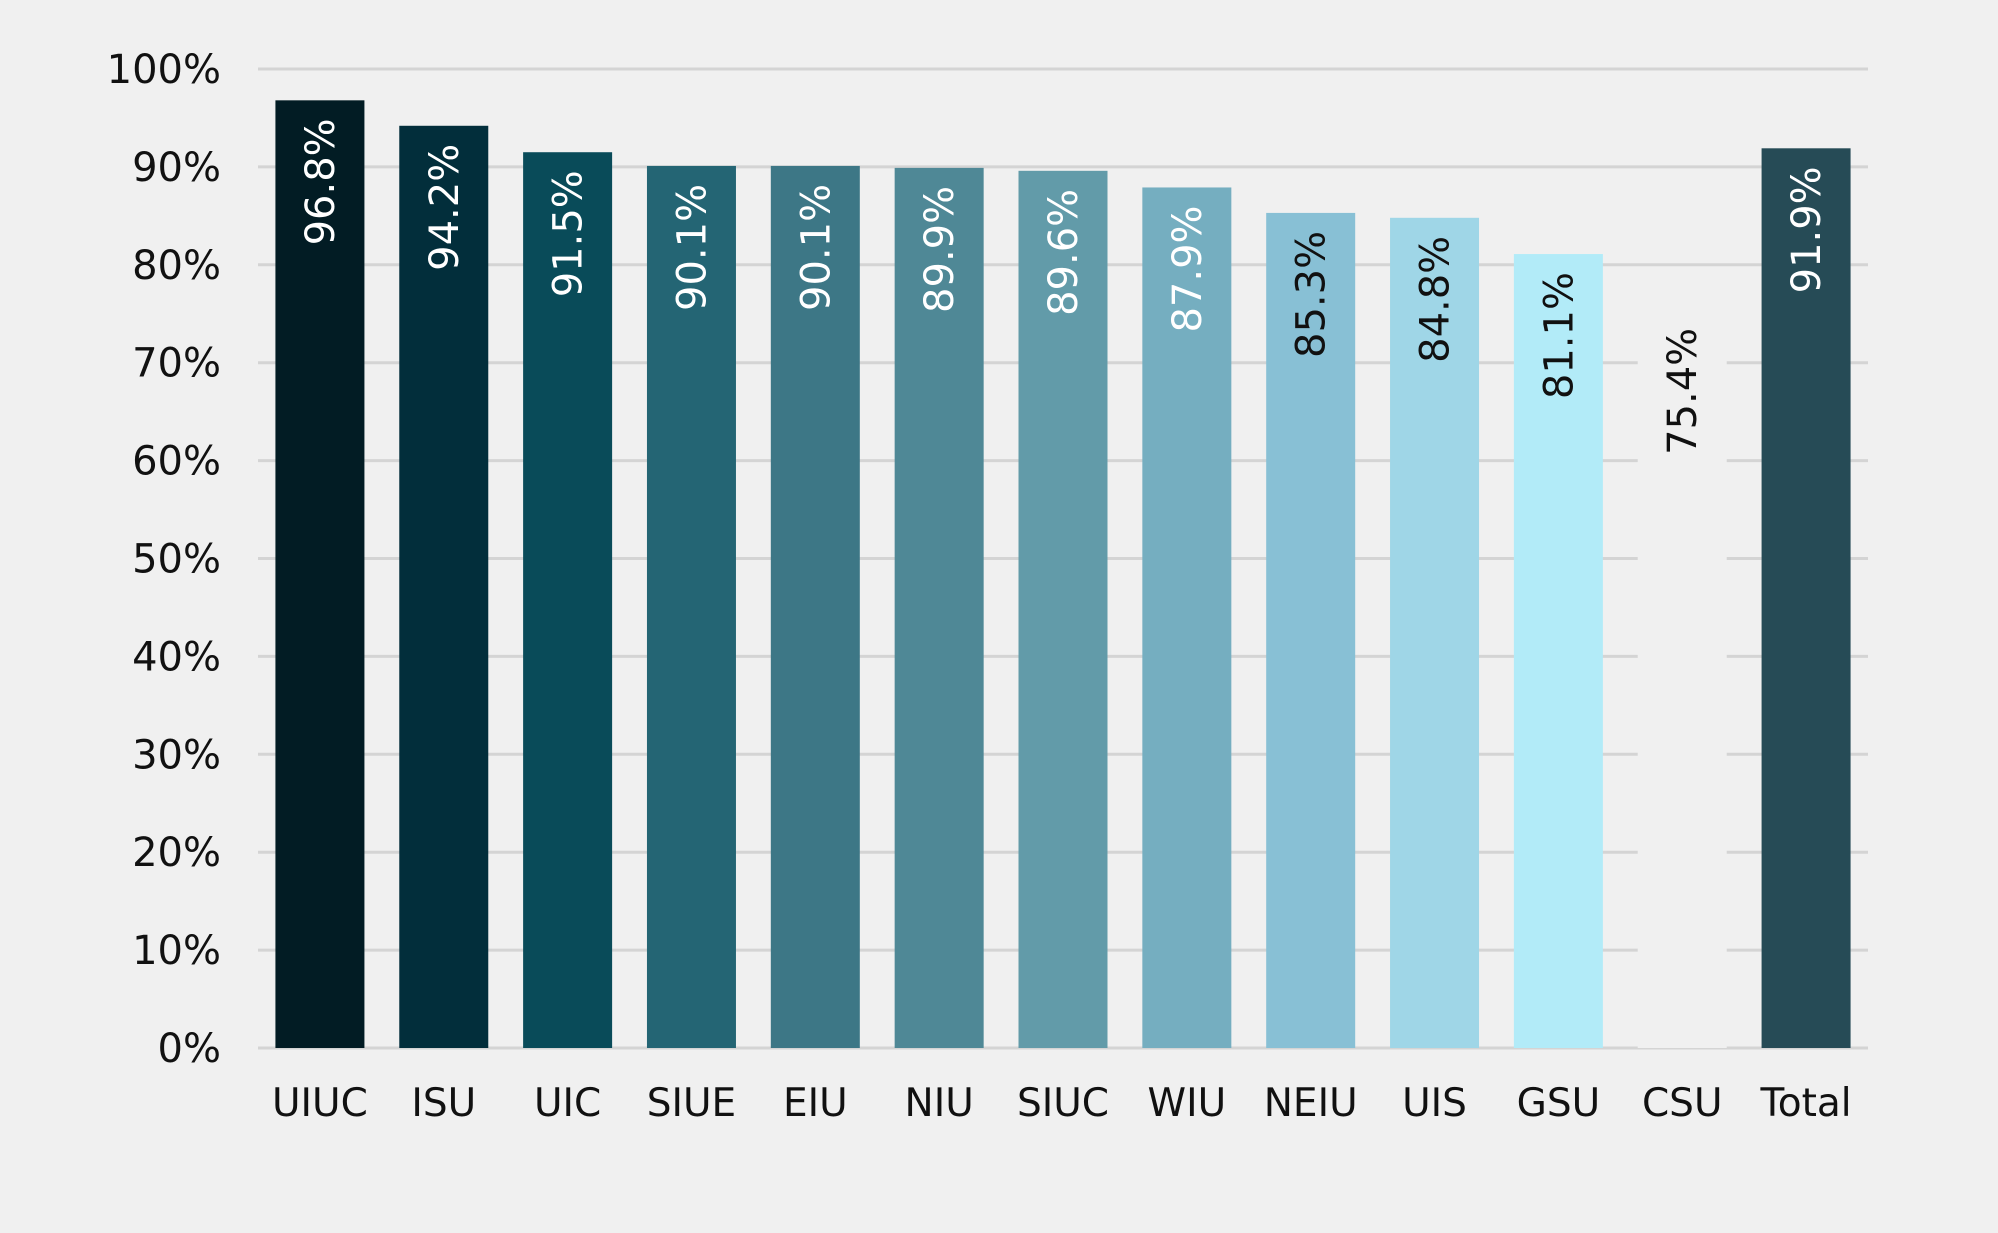  Describe the element at coordinates (176, 168) in the screenshot. I see `y-tick-label: 90%` at that location.